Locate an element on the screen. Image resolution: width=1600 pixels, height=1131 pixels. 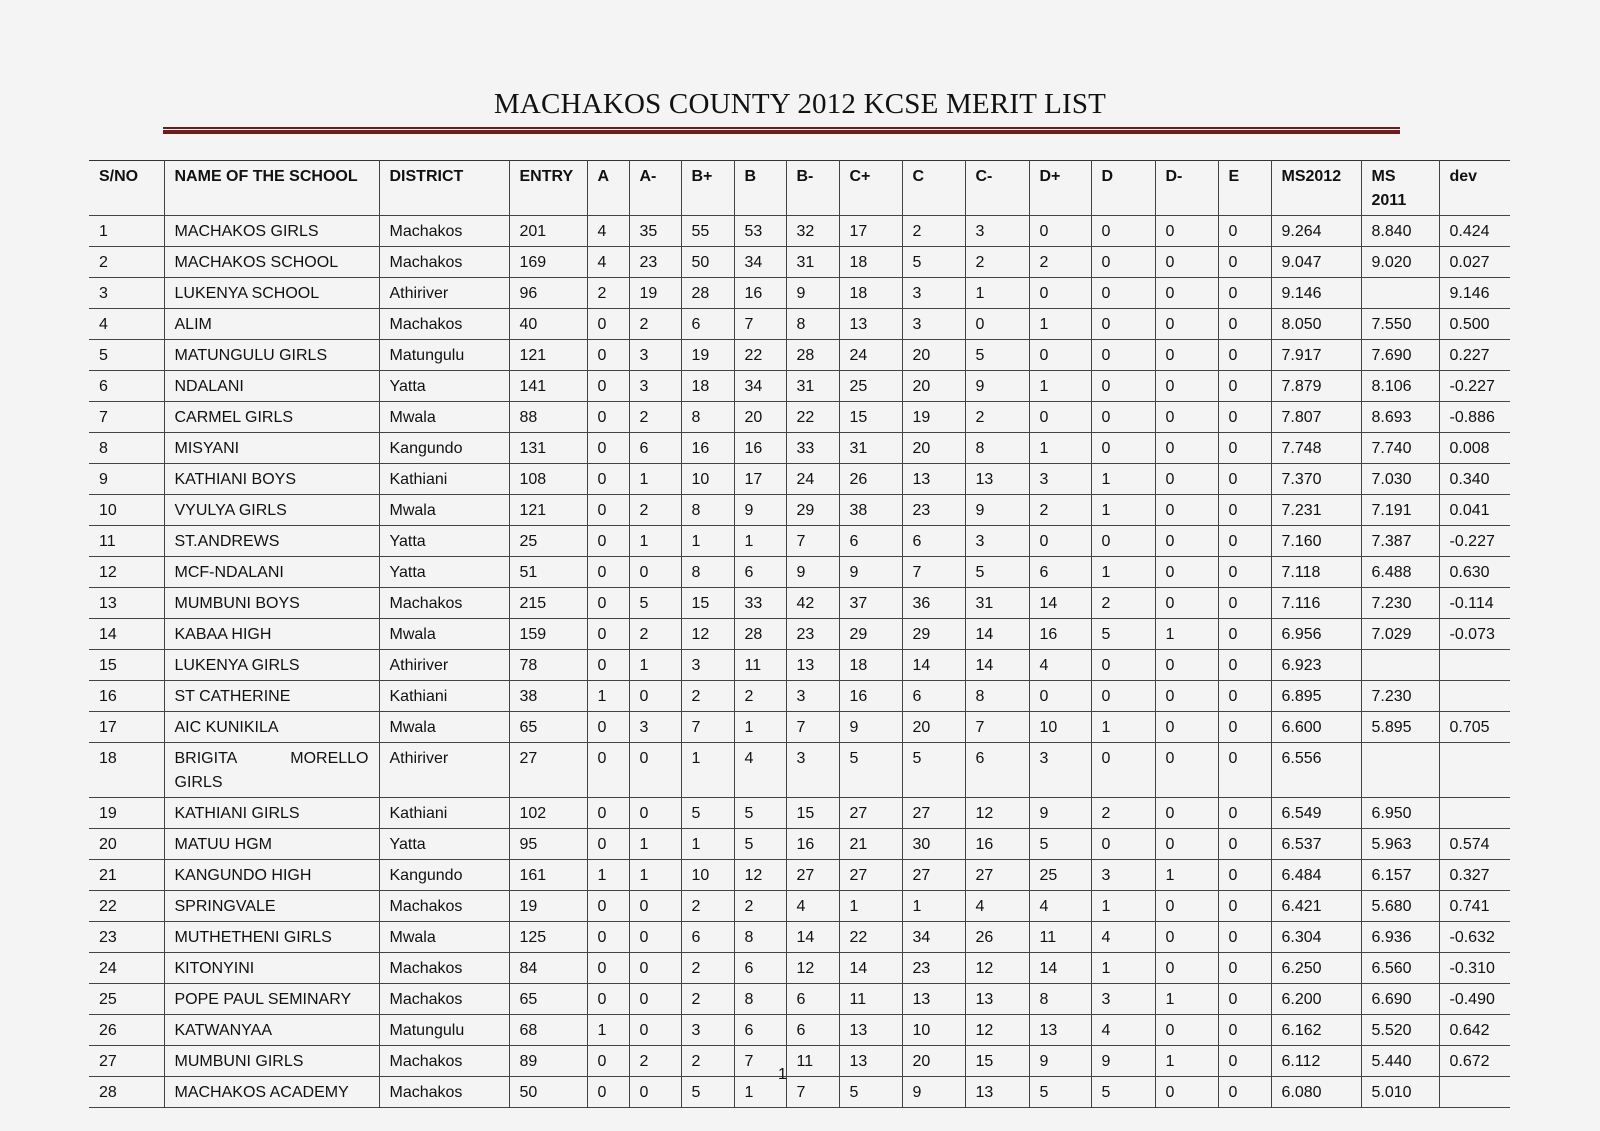
cell-grade-c-plus: 18 is located at coordinates (870, 262).